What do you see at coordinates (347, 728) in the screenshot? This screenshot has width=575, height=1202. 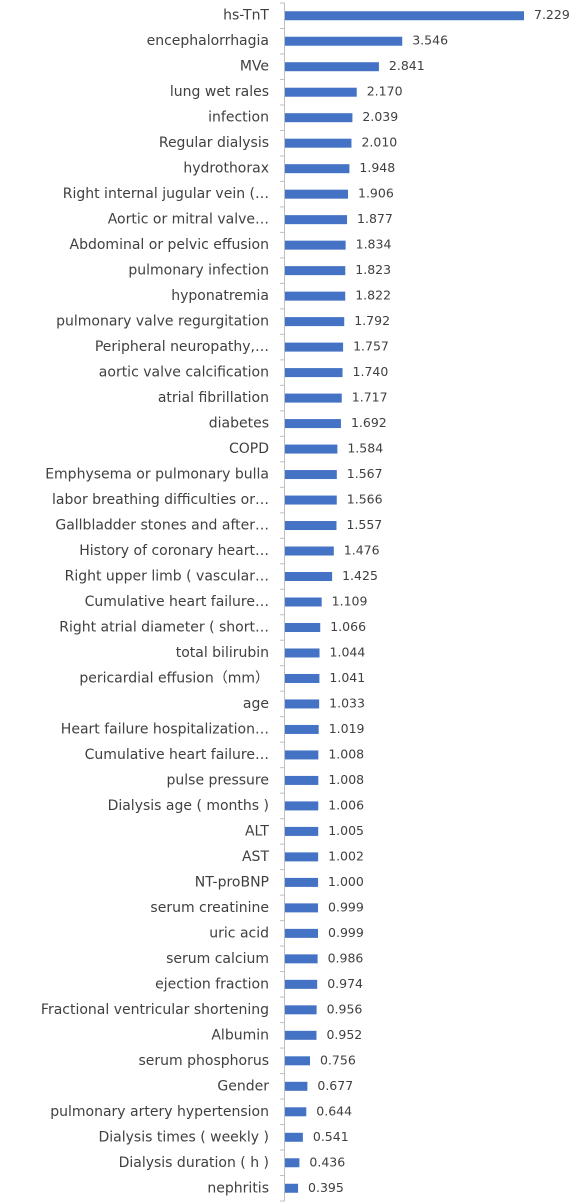 I see `value-label: 1.019` at bounding box center [347, 728].